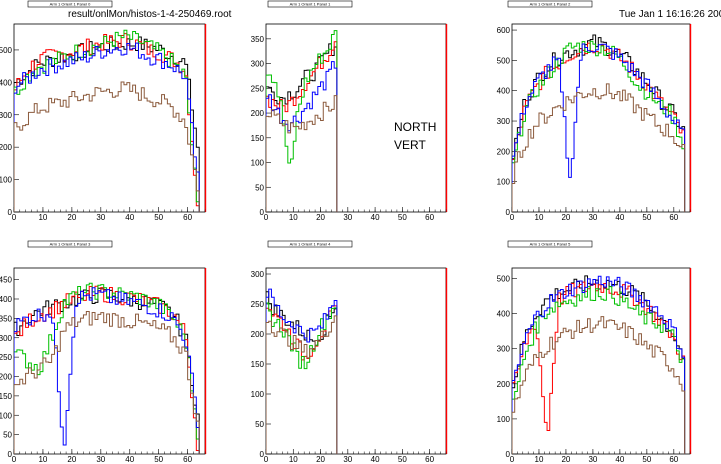  Describe the element at coordinates (415, 127) in the screenshot. I see `arm-label: NORTH` at that location.